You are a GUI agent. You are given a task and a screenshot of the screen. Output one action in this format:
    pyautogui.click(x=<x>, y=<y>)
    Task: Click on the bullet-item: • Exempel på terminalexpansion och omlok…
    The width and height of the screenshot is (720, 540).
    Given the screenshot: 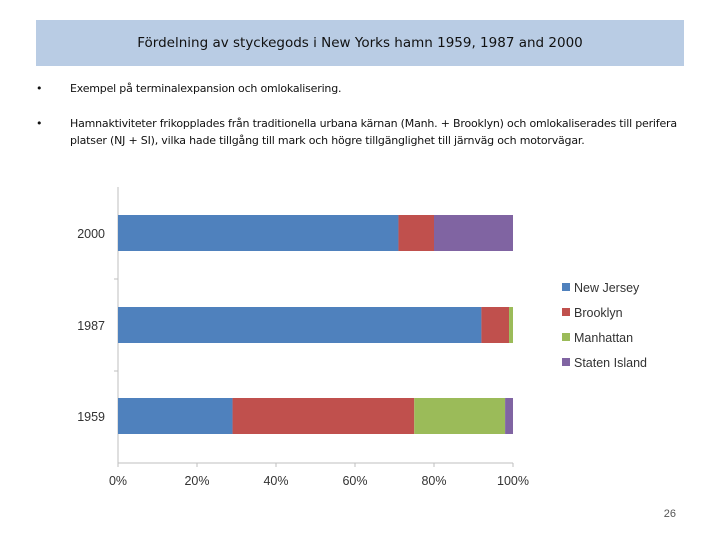 What is the action you would take?
    pyautogui.click(x=361, y=88)
    